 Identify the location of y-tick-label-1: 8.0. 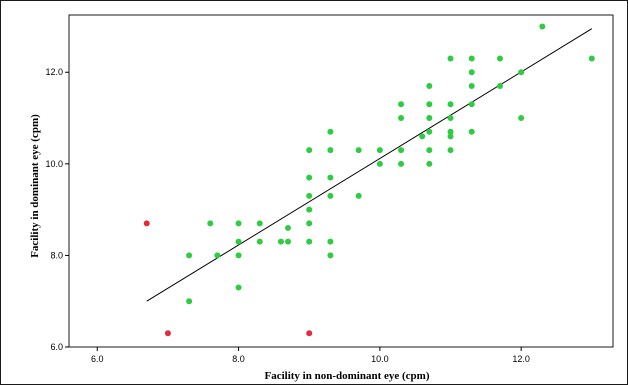
(56, 255).